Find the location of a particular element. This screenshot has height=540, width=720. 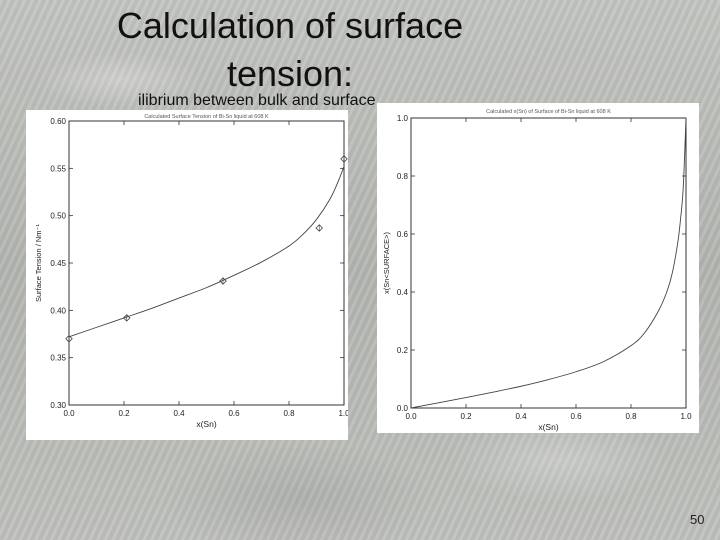

subtitle-text: ilibrium between bulk and surface is located at coordinates (257, 100).